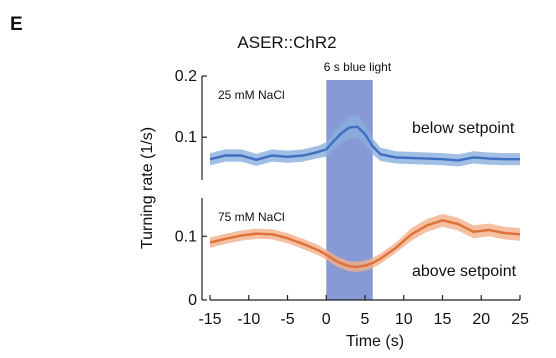 This screenshot has width=556, height=358. What do you see at coordinates (358, 67) in the screenshot?
I see `stimulus-label: 6 s blue light` at bounding box center [358, 67].